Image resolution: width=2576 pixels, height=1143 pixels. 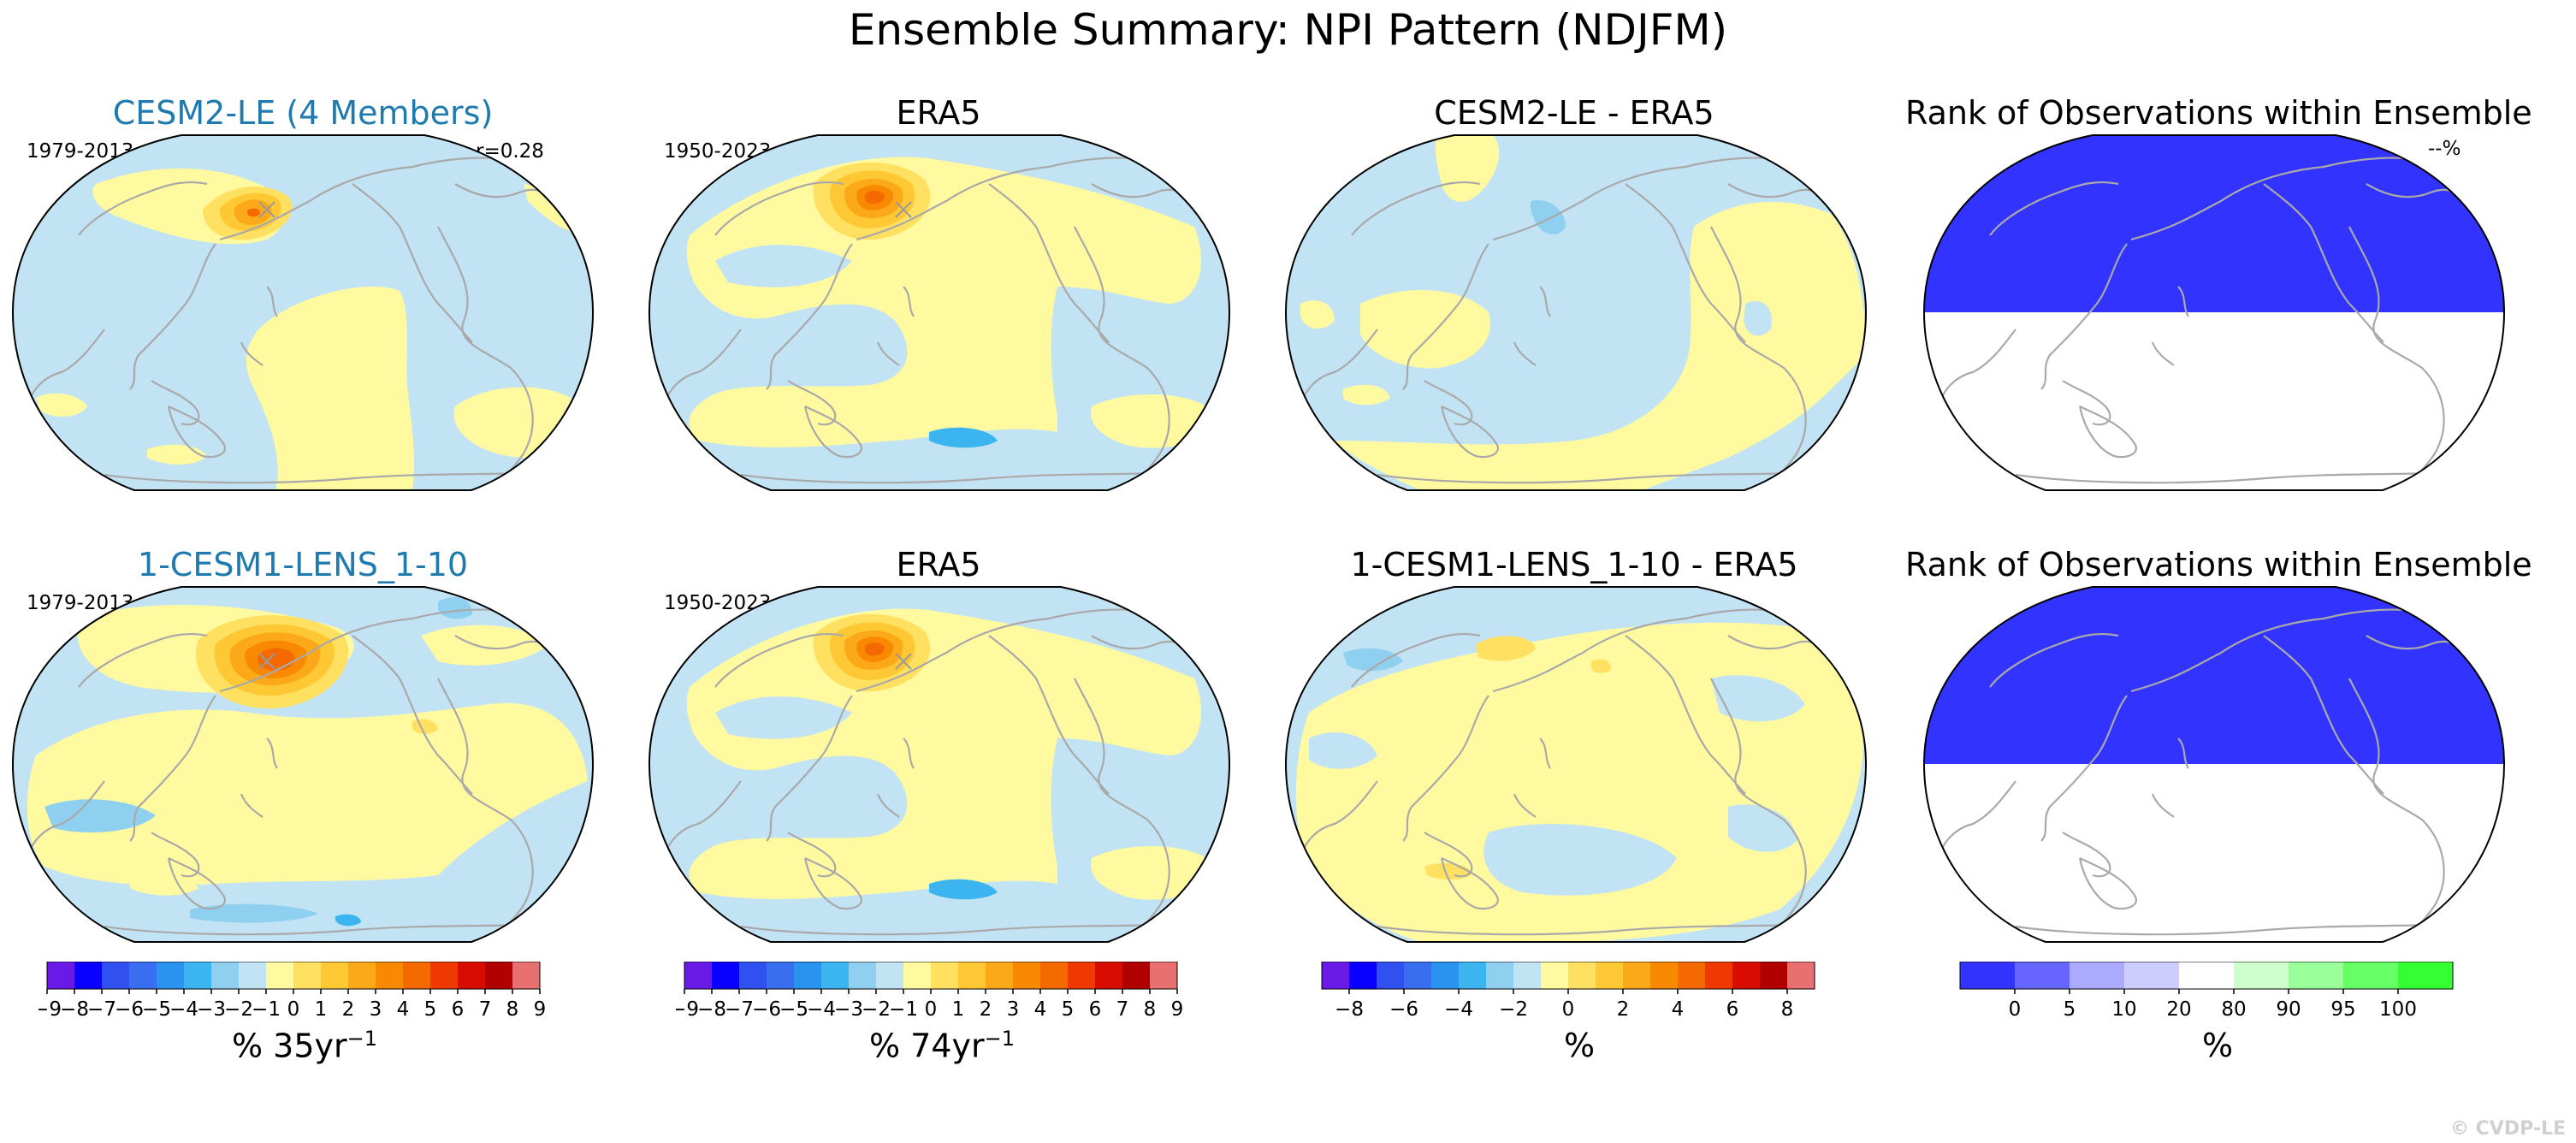 I want to click on colorbar-tick-label-10: 1, so click(x=322, y=1009).